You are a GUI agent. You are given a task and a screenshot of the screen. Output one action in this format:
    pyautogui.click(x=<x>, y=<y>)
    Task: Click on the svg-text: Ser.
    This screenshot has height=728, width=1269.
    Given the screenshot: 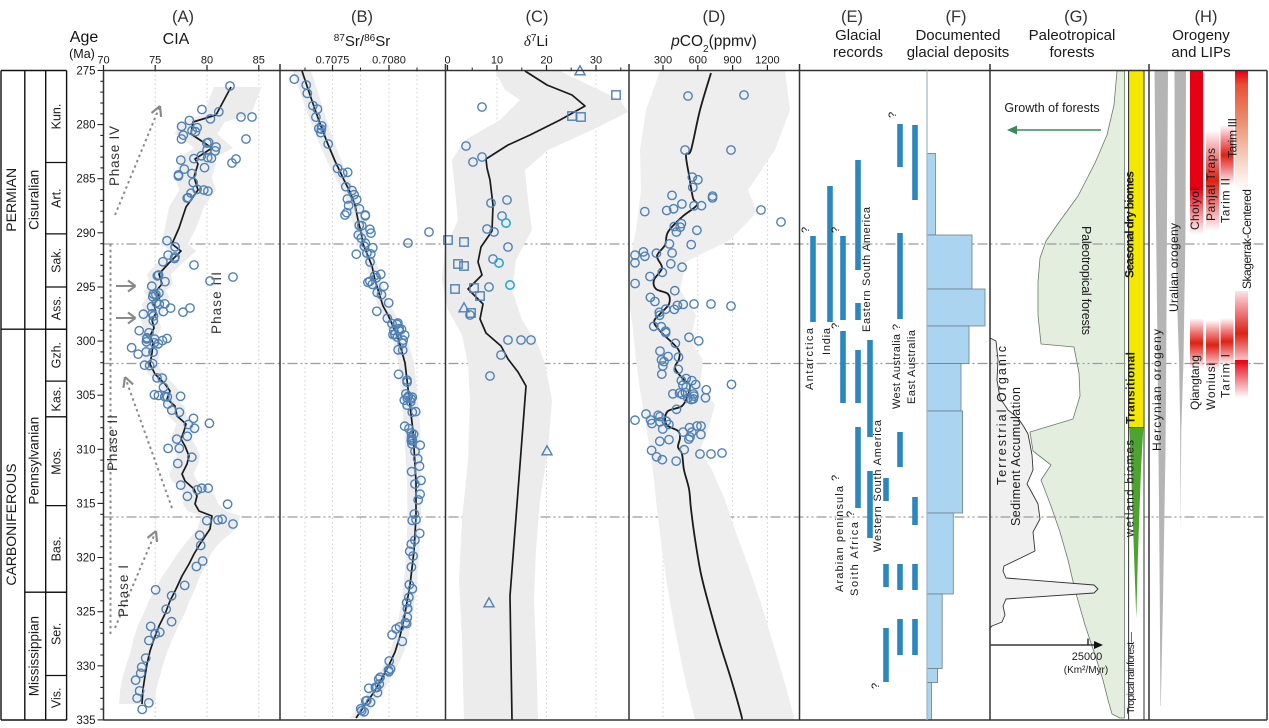 What is the action you would take?
    pyautogui.click(x=57, y=634)
    